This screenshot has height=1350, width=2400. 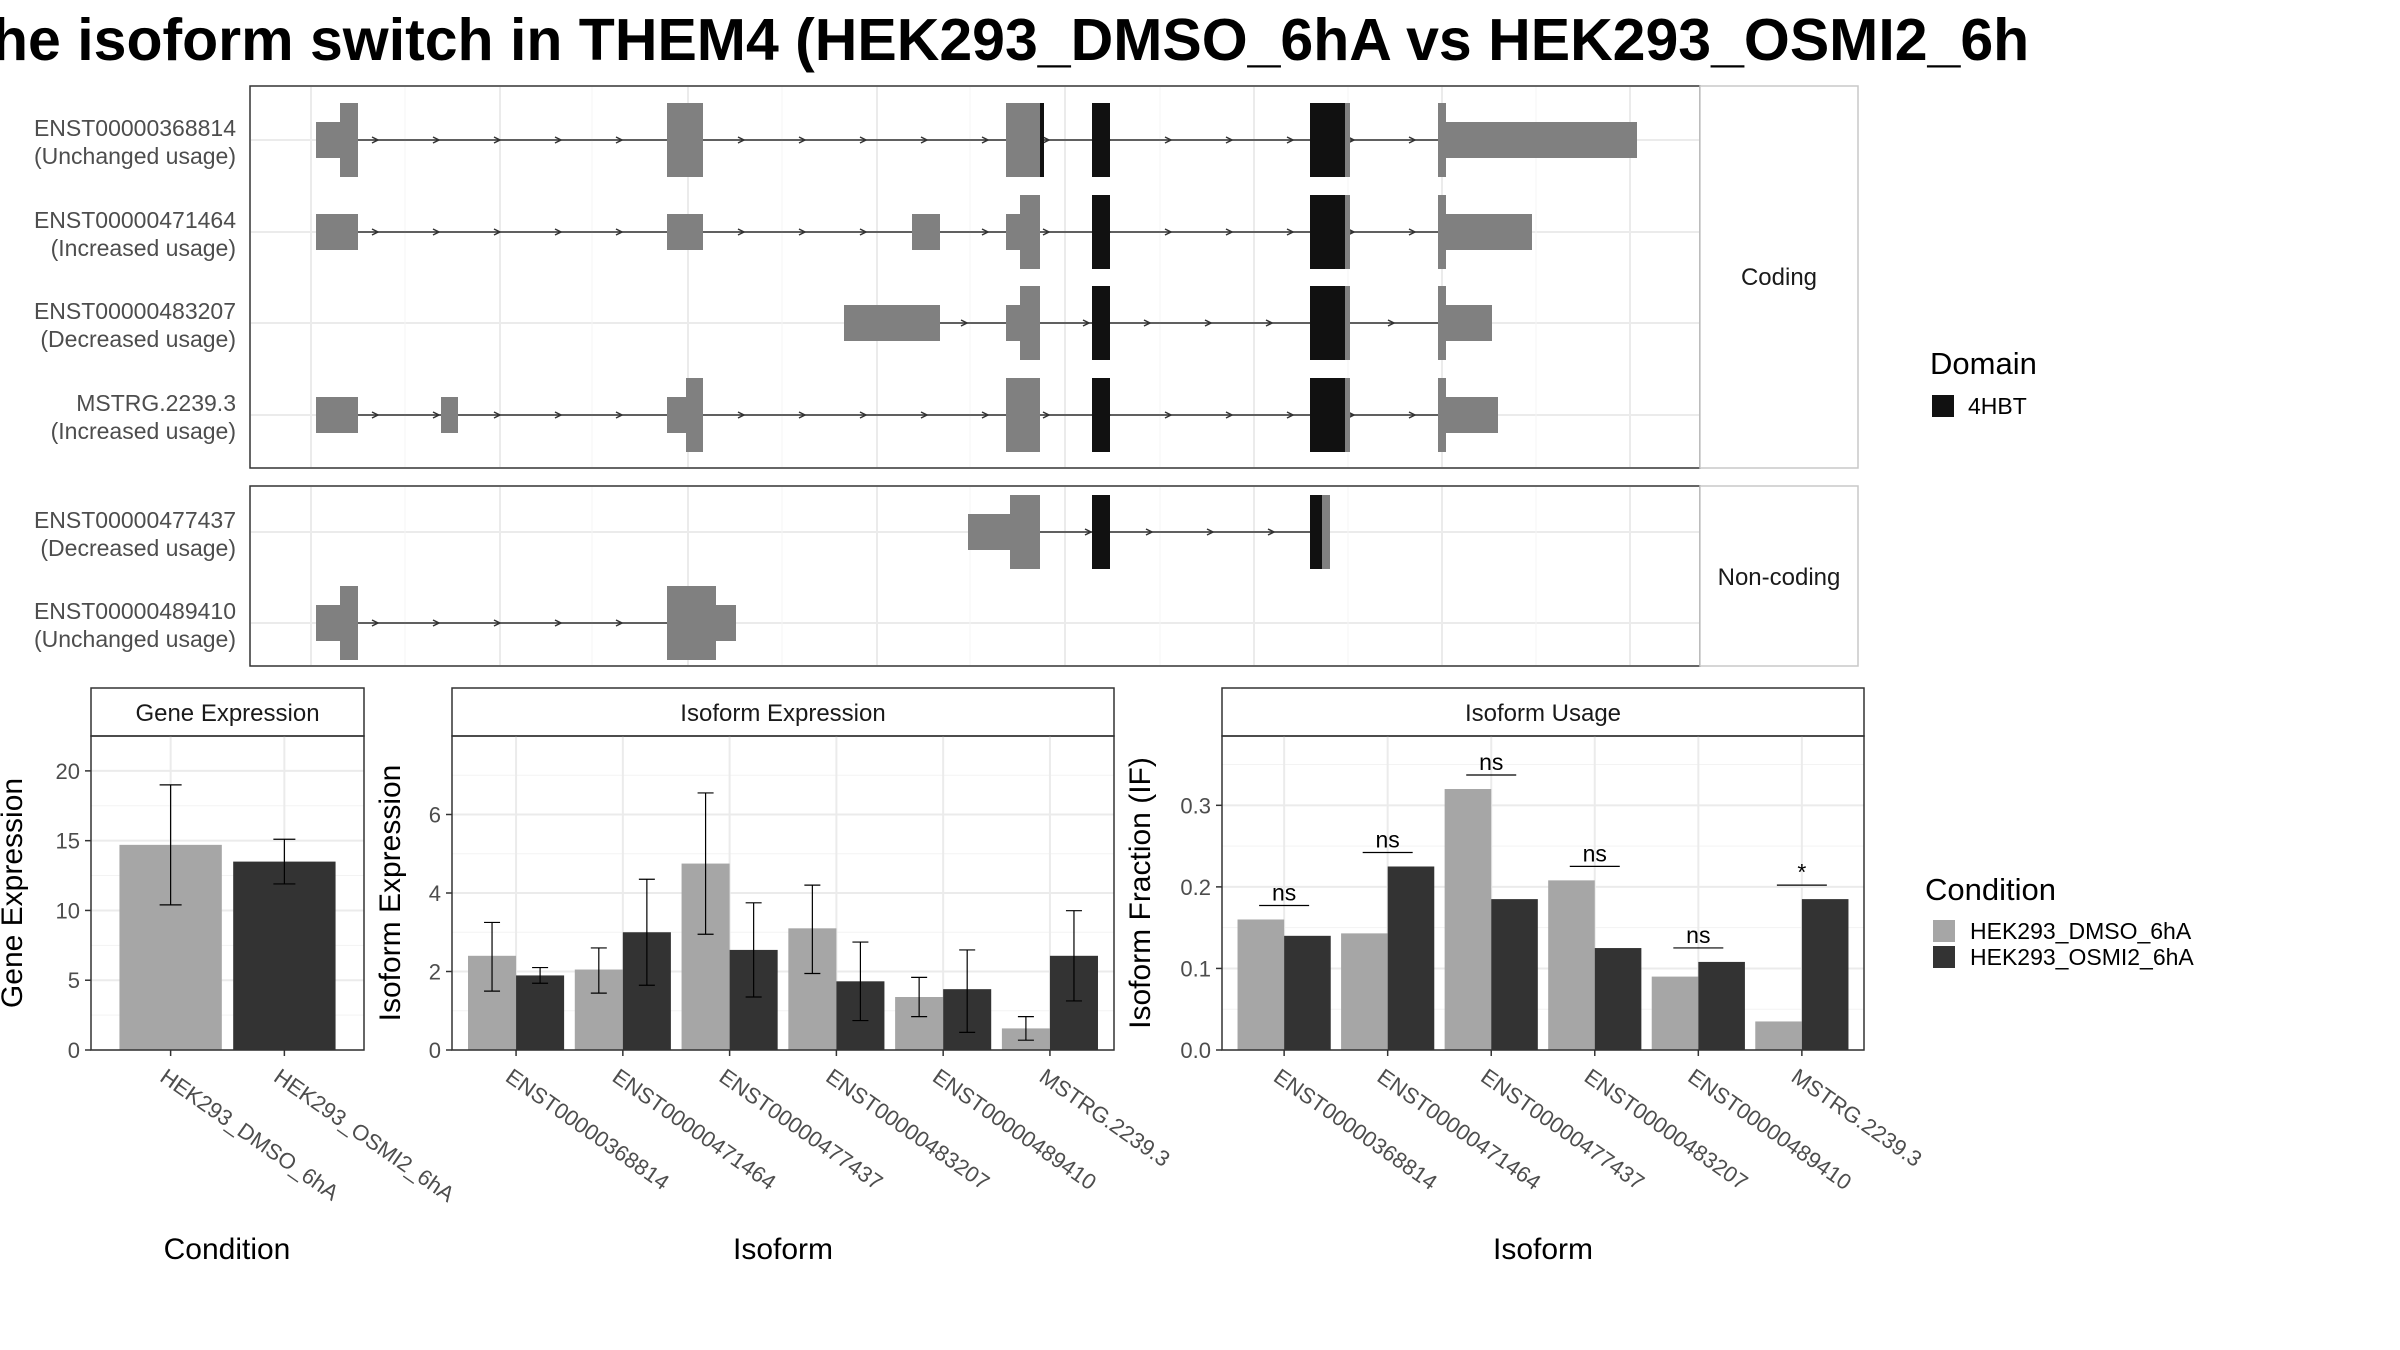 I want to click on y-tick-label: 10, so click(x=68, y=910).